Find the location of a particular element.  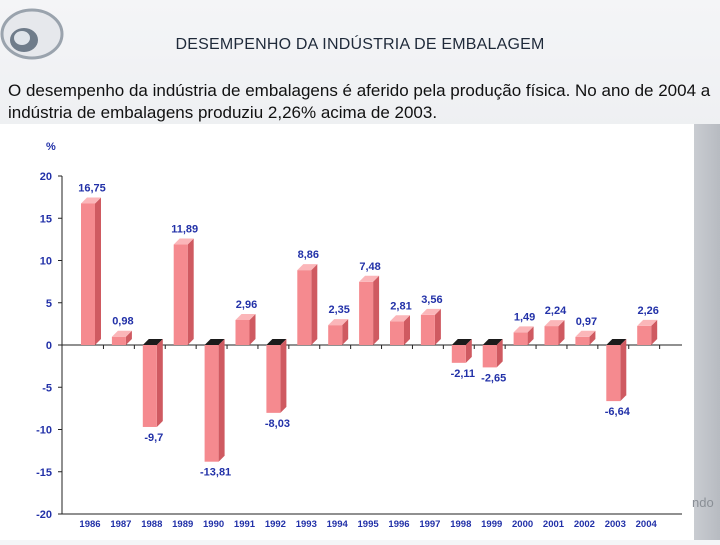

data-label: 0,98 is located at coordinates (122, 322).